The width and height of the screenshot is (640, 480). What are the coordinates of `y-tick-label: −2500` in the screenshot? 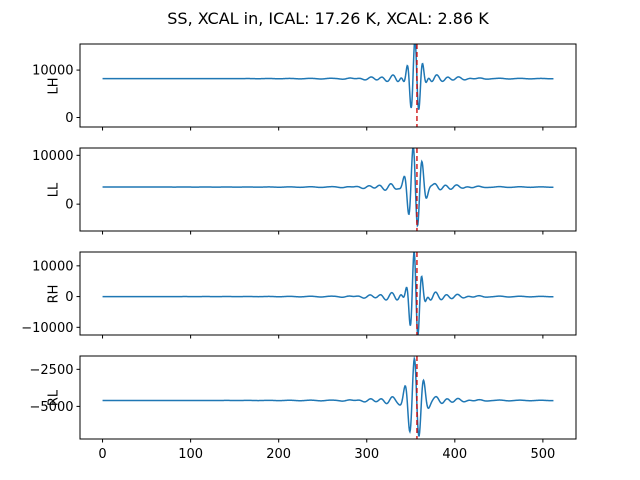 It's located at (52, 370).